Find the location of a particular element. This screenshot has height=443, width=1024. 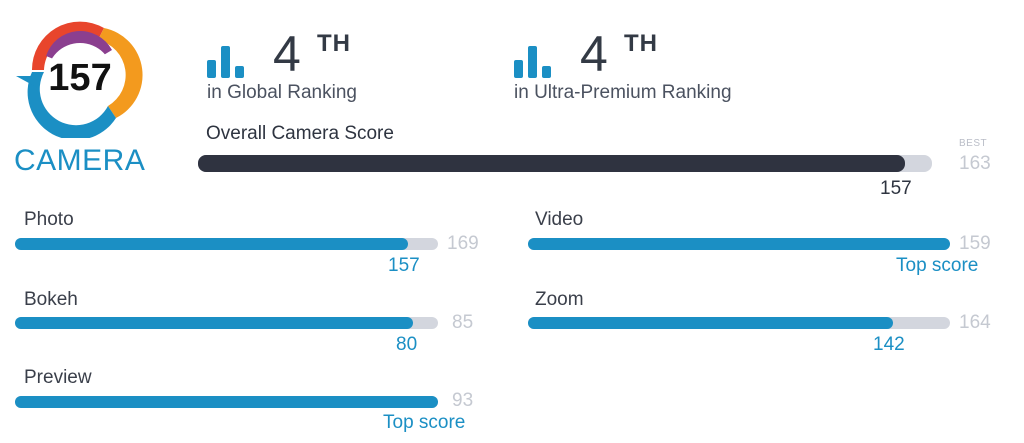

ultra-premium-rank-suffix: TH is located at coordinates (641, 43).